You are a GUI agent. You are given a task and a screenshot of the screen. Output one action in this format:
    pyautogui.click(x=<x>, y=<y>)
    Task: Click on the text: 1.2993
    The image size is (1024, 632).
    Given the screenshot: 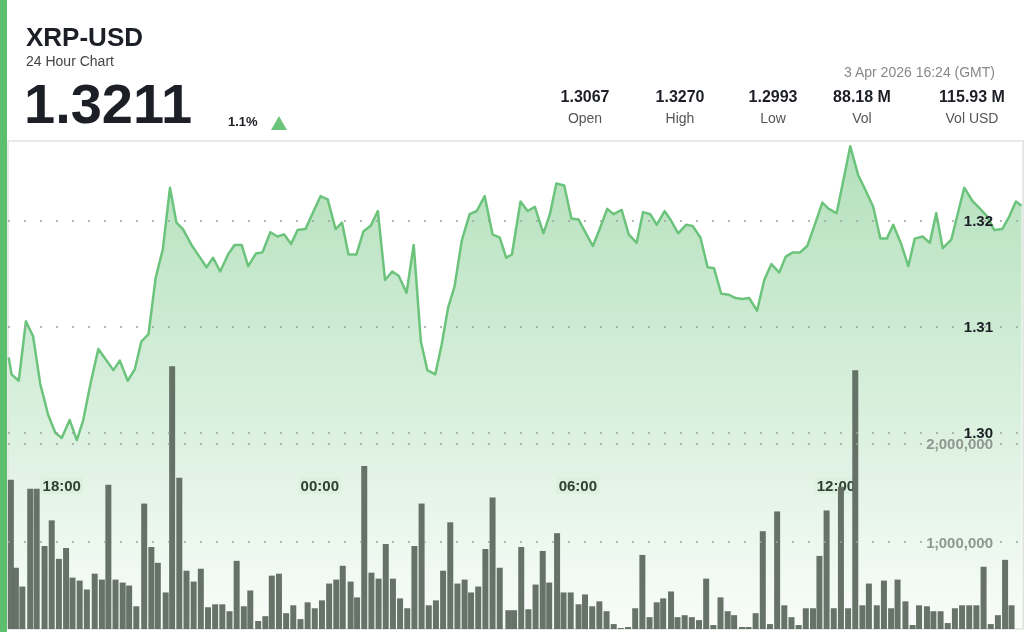 What is the action you would take?
    pyautogui.click(x=773, y=97)
    